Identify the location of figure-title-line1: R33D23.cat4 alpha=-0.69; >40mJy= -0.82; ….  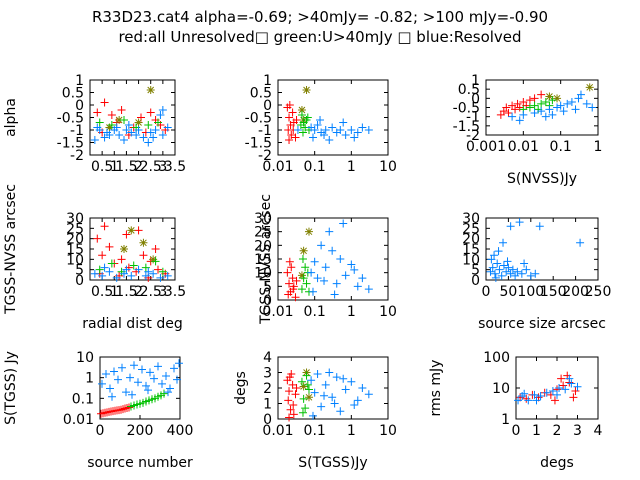
(320, 17).